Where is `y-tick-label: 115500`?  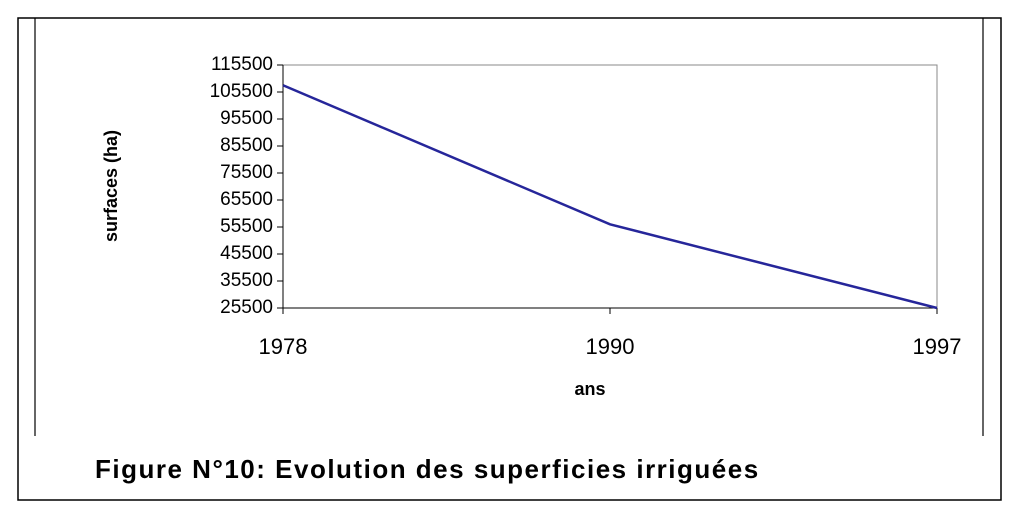 y-tick-label: 115500 is located at coordinates (242, 64).